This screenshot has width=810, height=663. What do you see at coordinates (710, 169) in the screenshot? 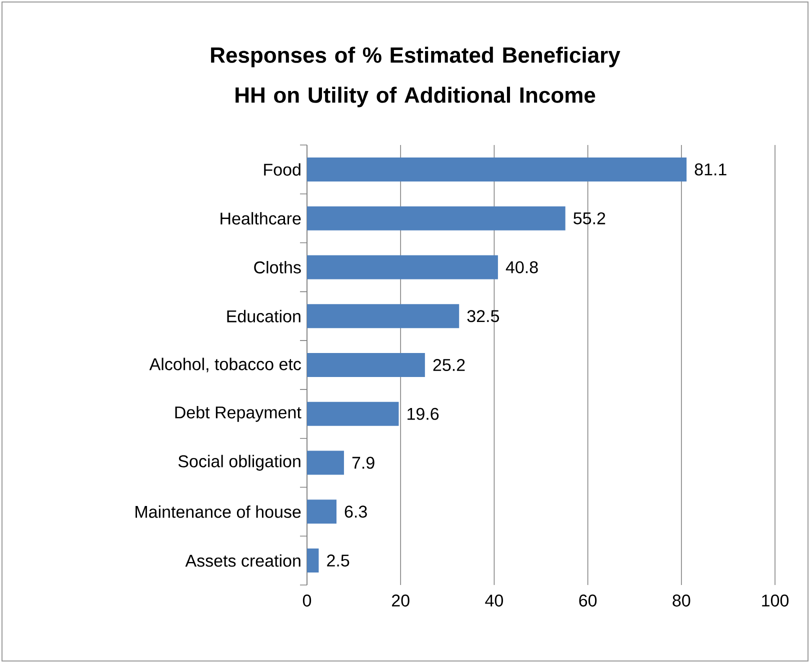
I see `data-label: 81.1` at bounding box center [710, 169].